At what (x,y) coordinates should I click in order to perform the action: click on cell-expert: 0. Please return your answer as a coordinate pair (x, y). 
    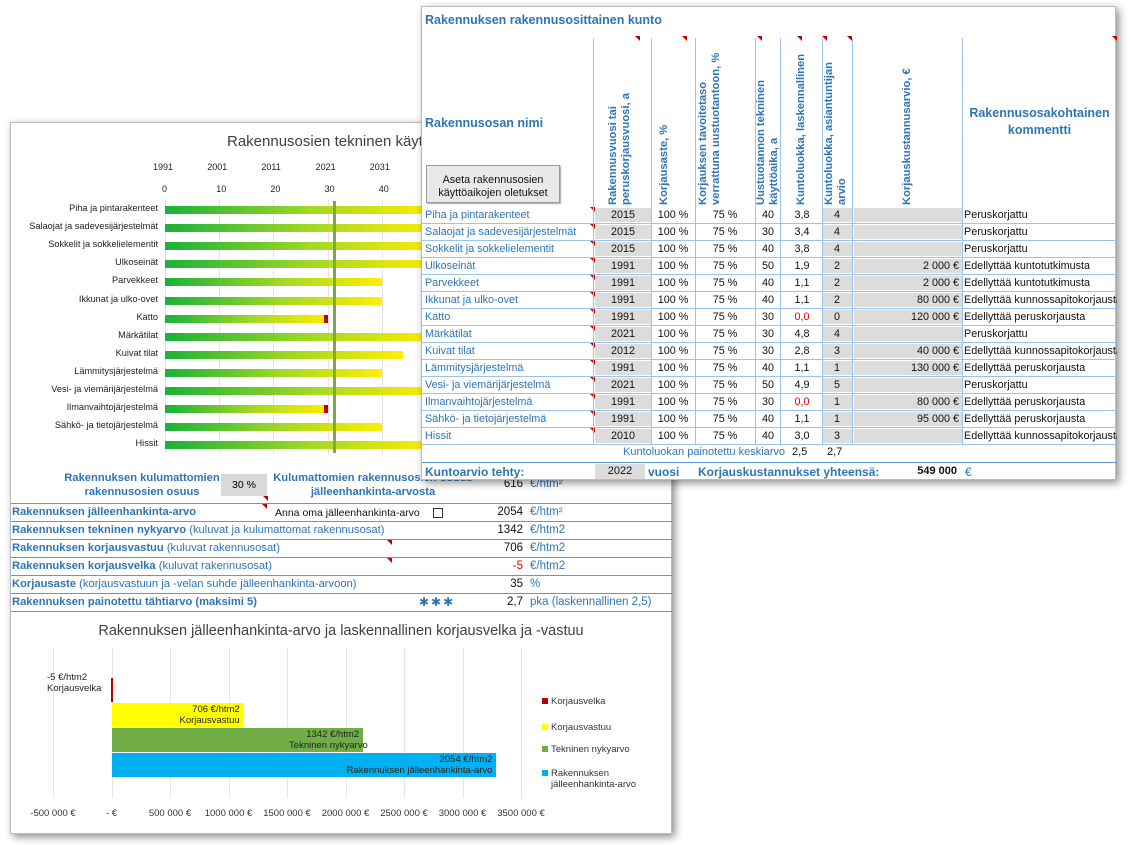
    Looking at the image, I should click on (837, 317).